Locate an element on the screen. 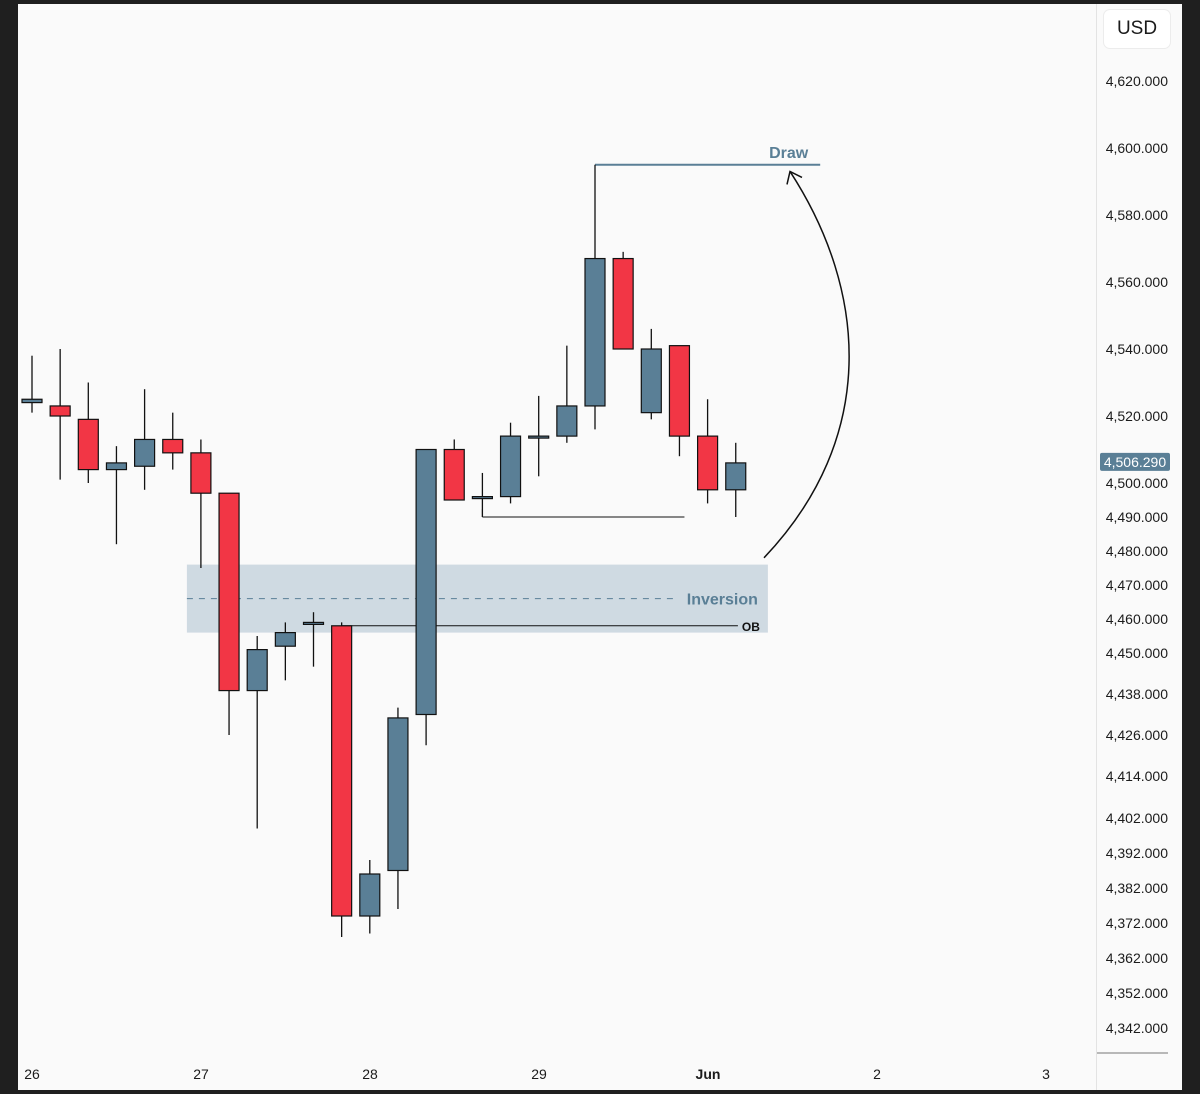  y-tick-label: 4,490.000 is located at coordinates (1137, 517).